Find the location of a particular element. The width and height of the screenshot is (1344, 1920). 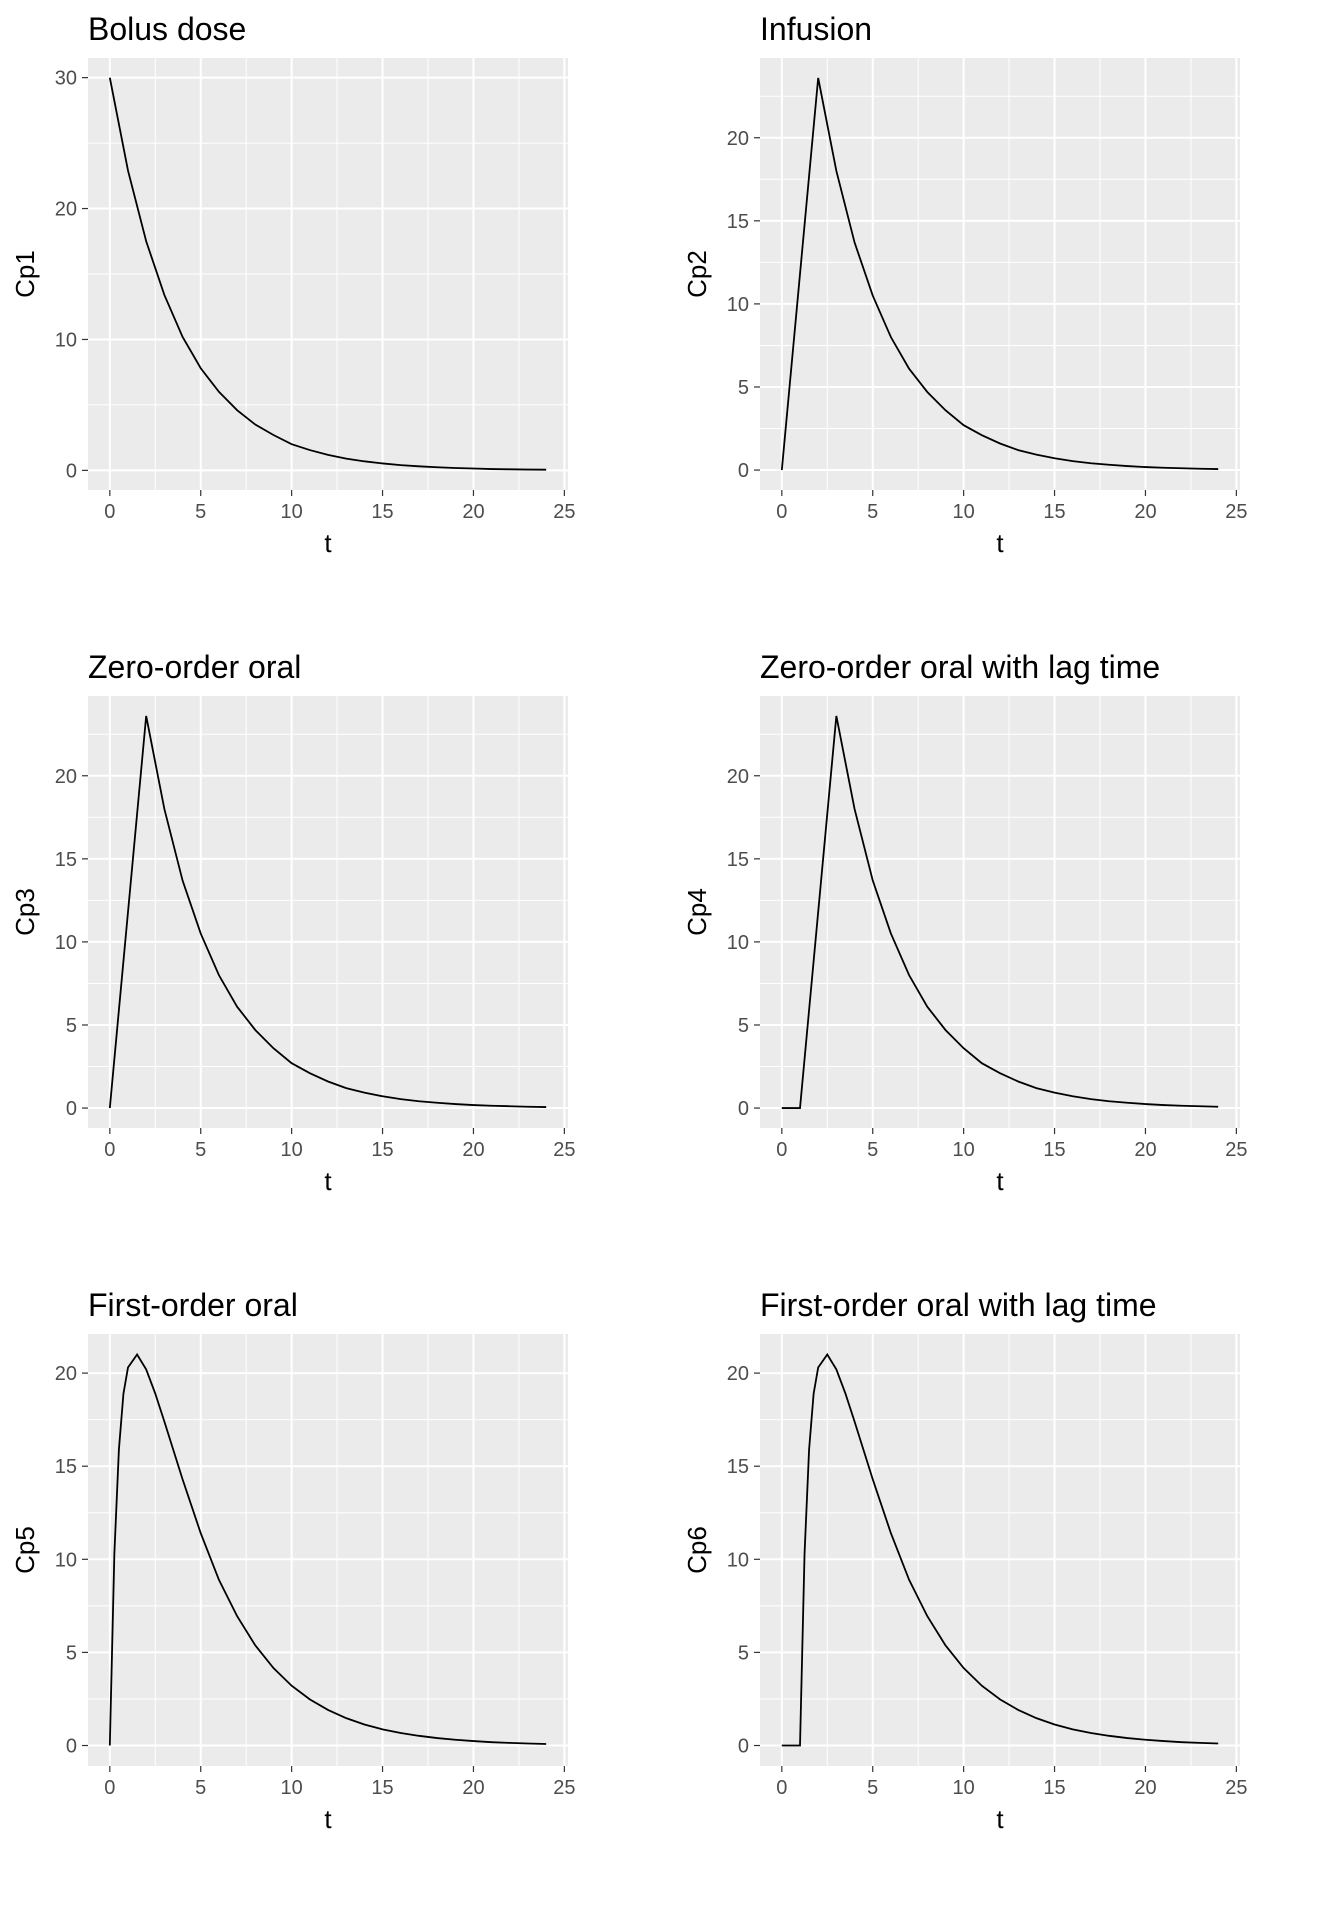

y-axis-title: Cp2 is located at coordinates (697, 274).